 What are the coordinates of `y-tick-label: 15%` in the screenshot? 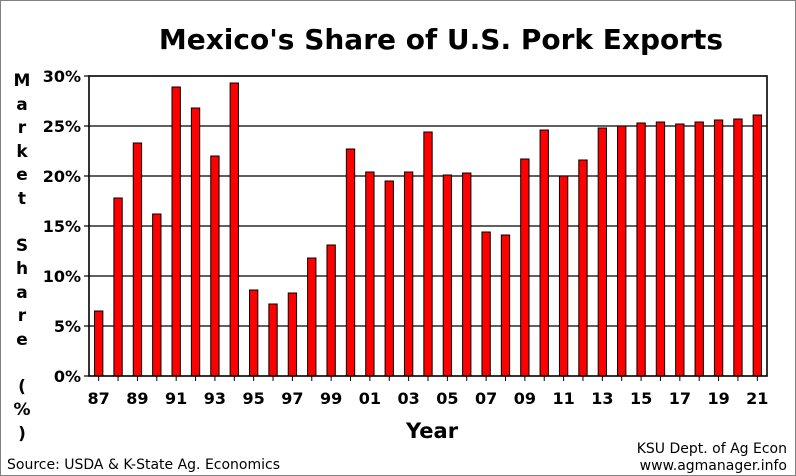 It's located at (62, 226).